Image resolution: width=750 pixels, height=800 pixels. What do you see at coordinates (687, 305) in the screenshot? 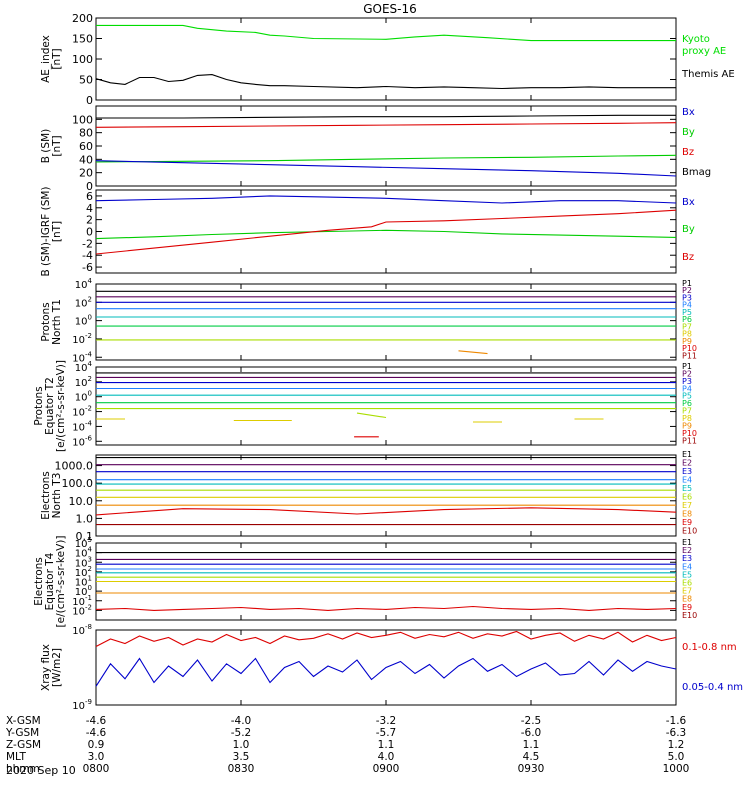
I see `legend-entry: P4` at bounding box center [687, 305].